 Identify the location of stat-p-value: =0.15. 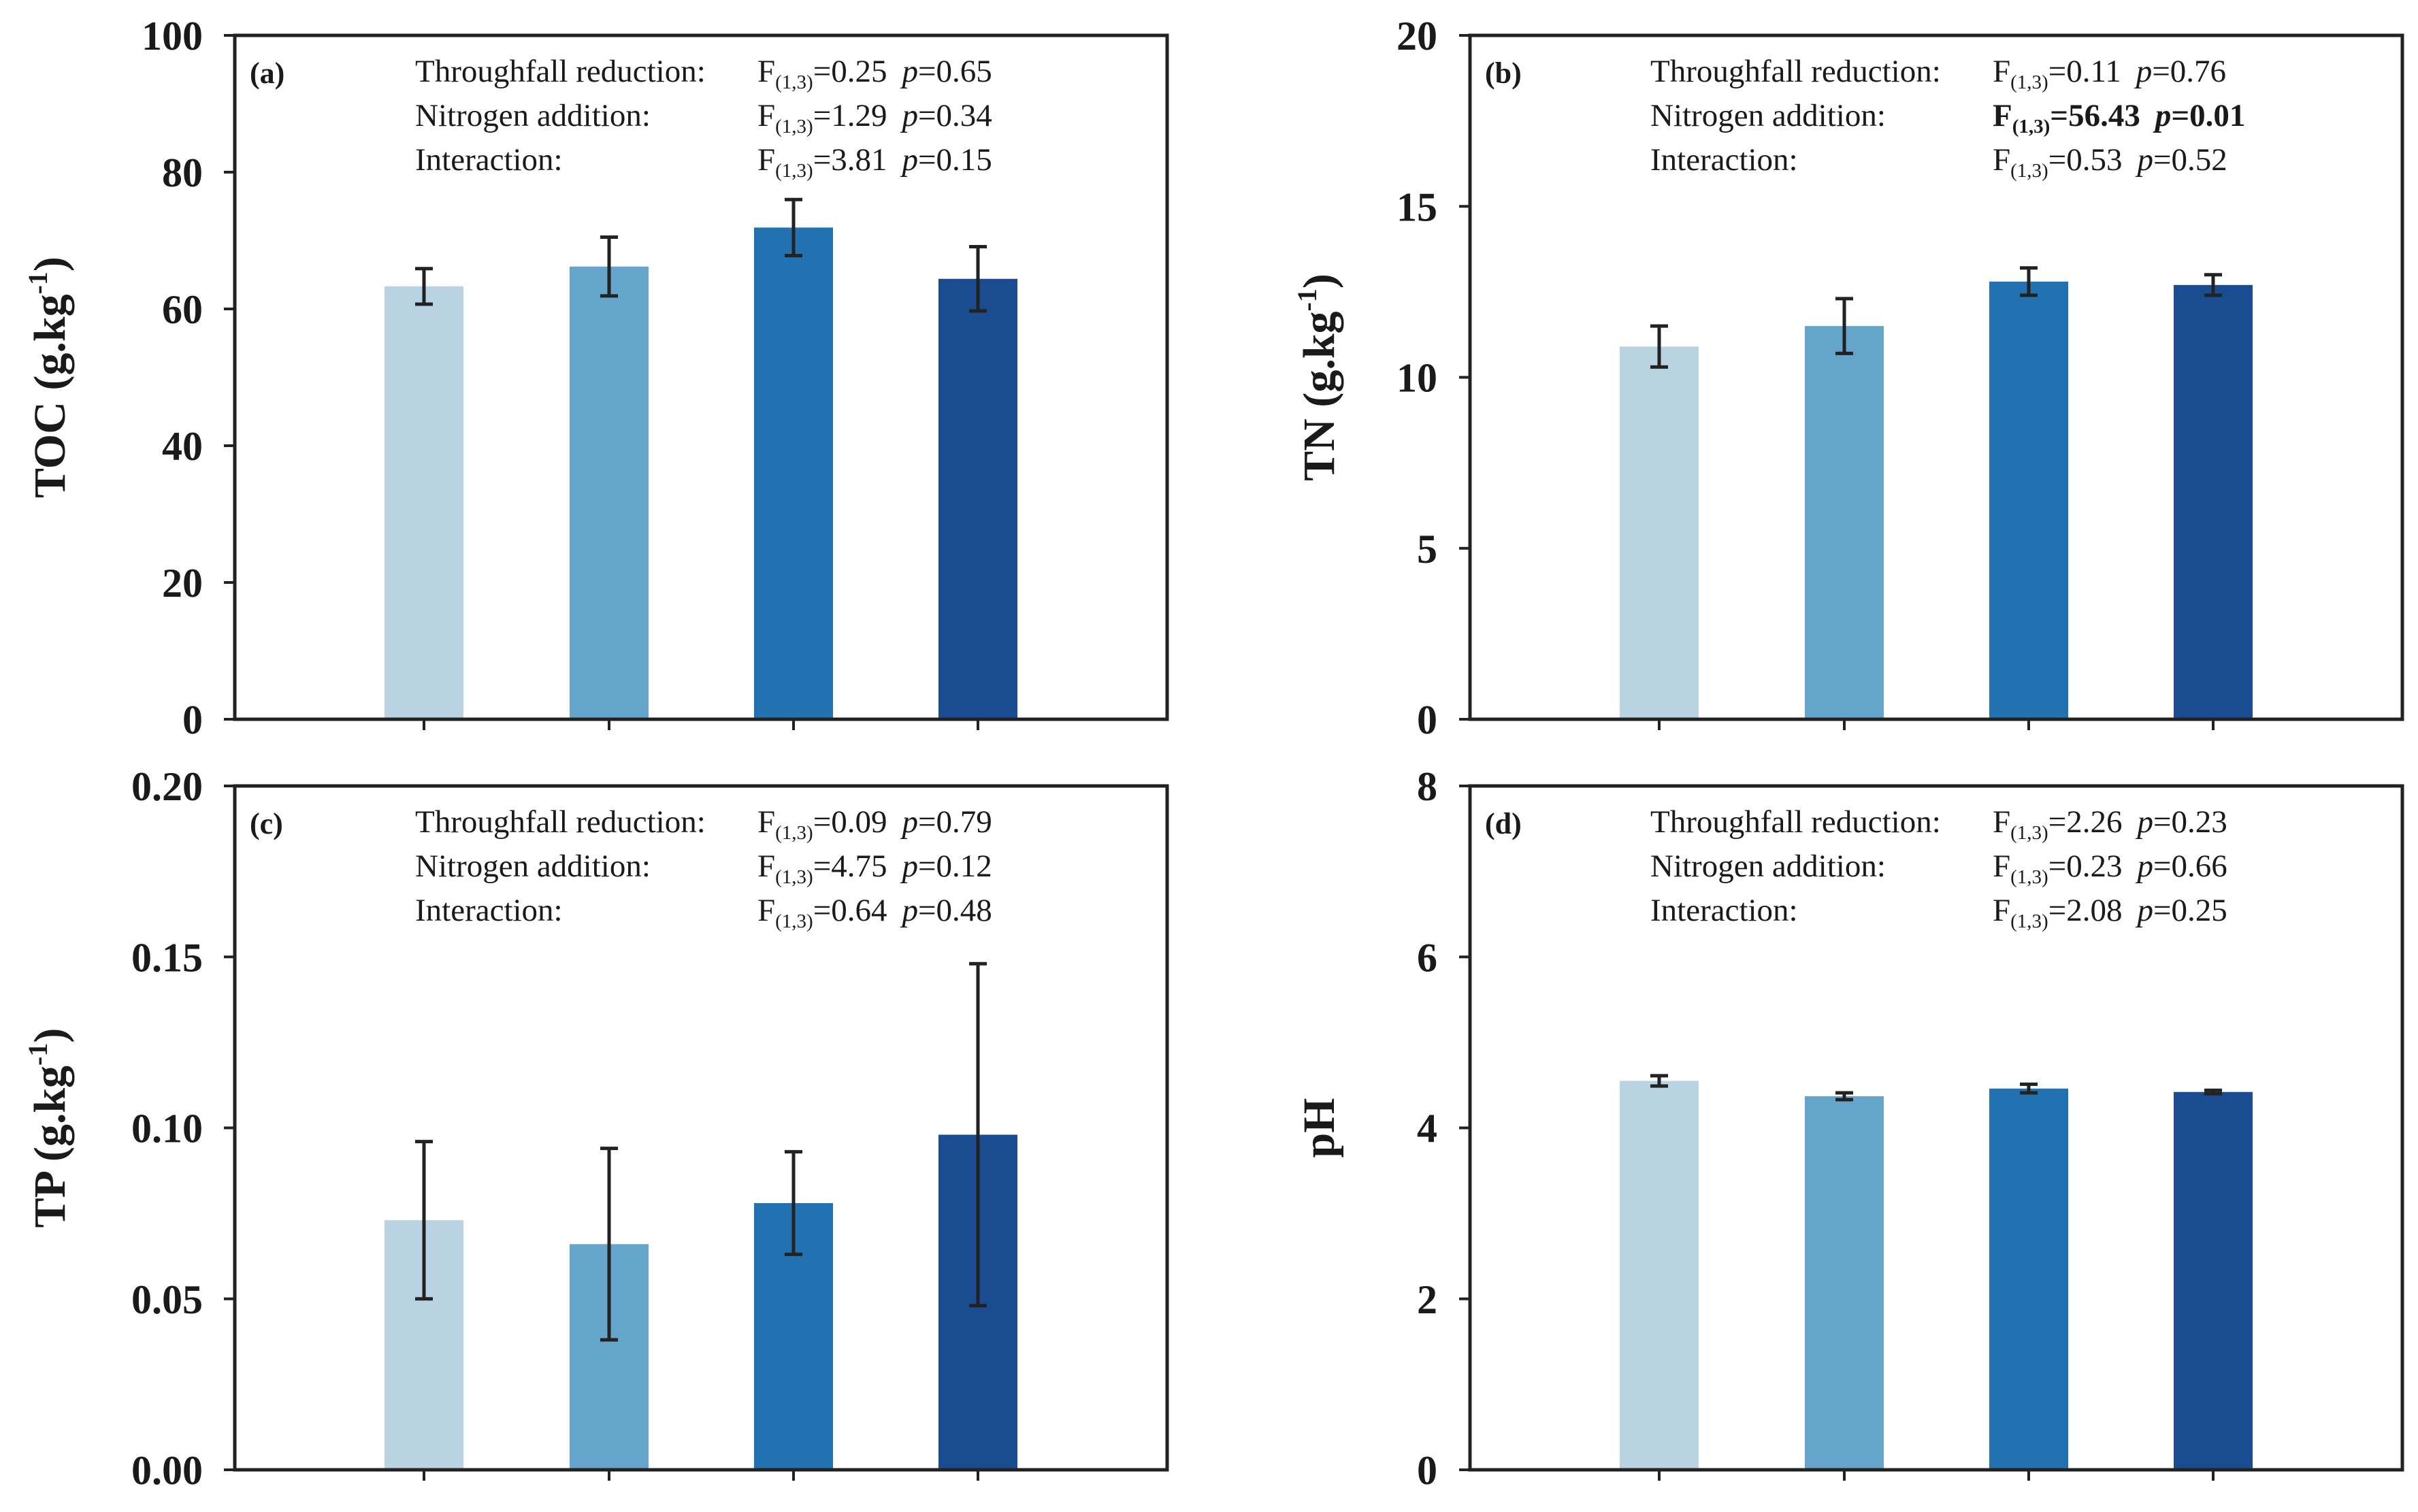
(955, 160).